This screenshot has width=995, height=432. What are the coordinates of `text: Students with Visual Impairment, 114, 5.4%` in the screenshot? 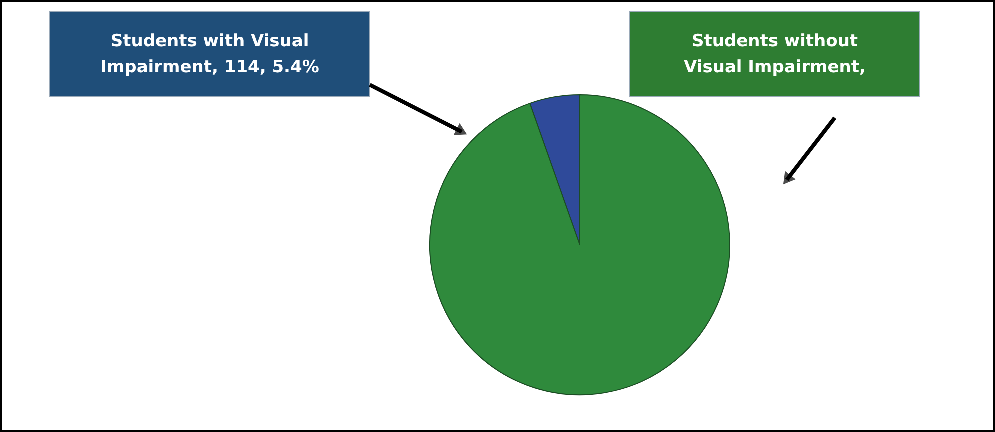 It's located at (210, 55).